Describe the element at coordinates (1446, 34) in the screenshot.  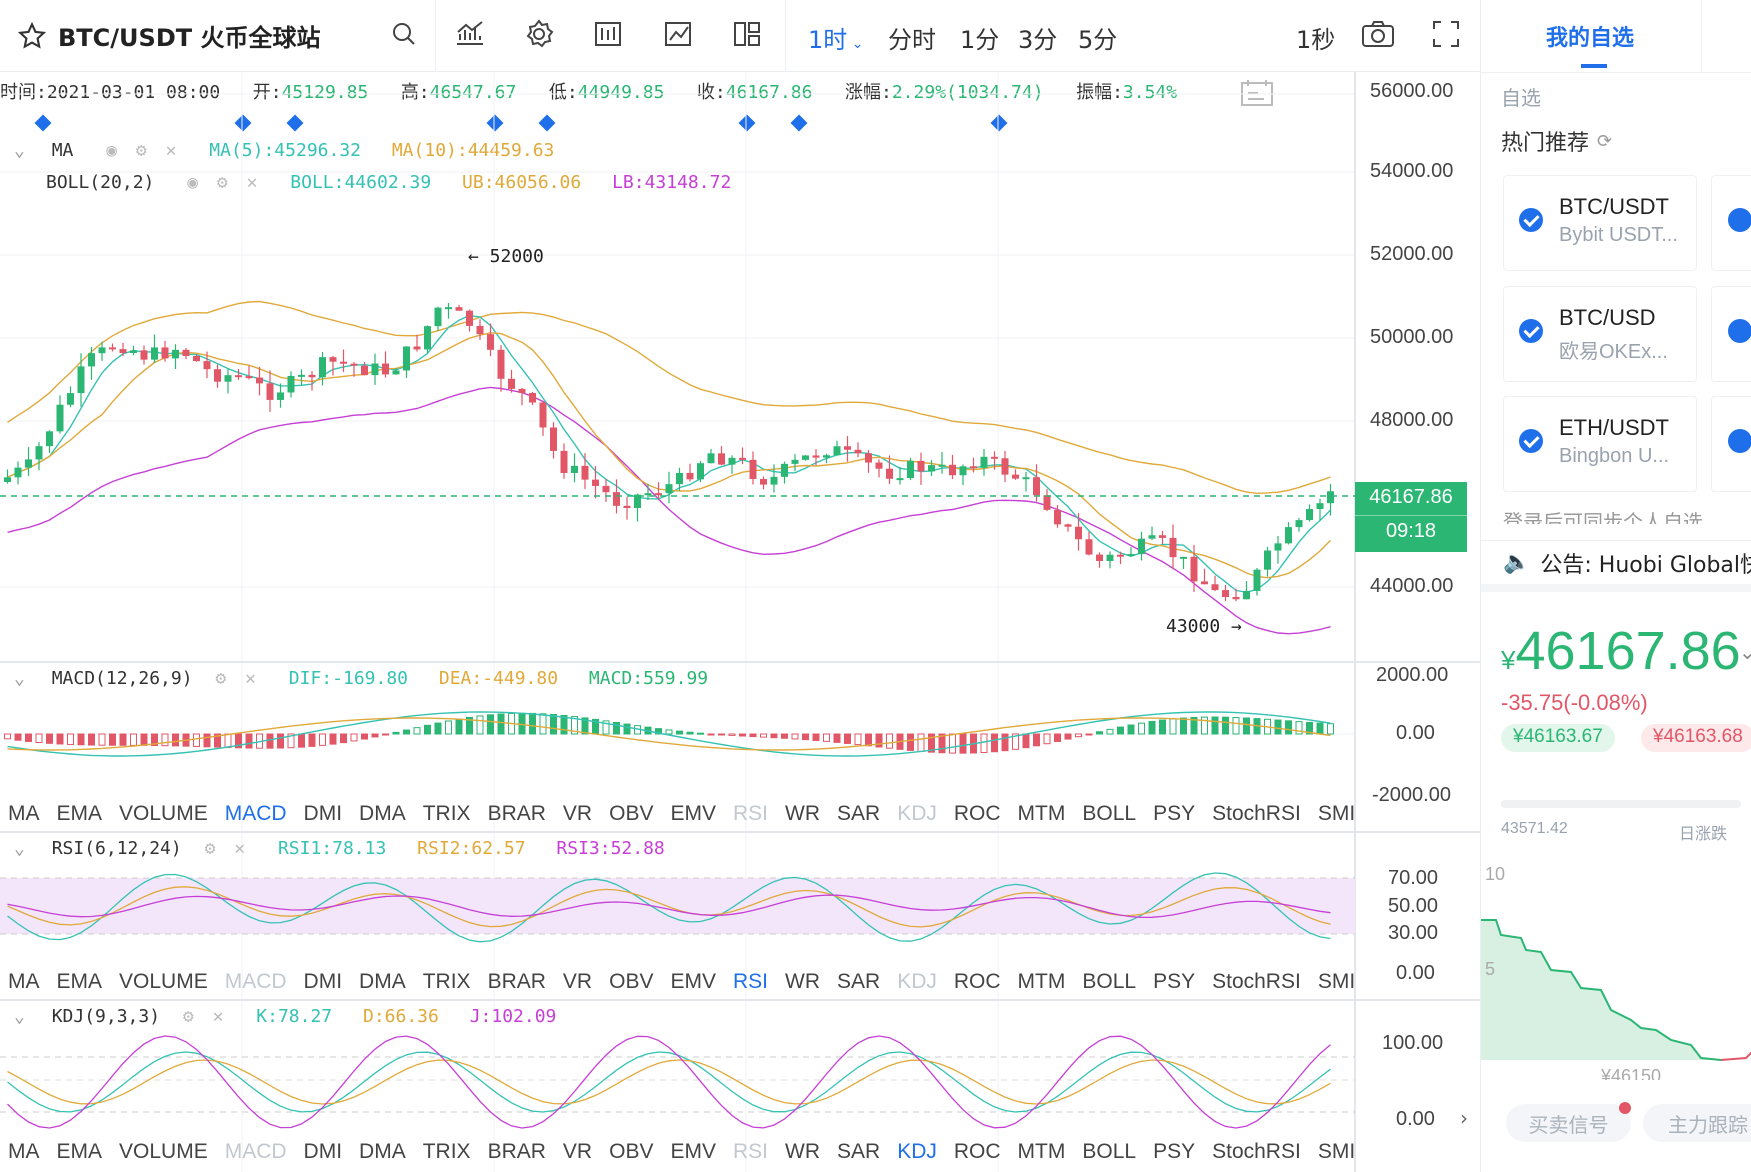
I see `fullscreen-icon` at that location.